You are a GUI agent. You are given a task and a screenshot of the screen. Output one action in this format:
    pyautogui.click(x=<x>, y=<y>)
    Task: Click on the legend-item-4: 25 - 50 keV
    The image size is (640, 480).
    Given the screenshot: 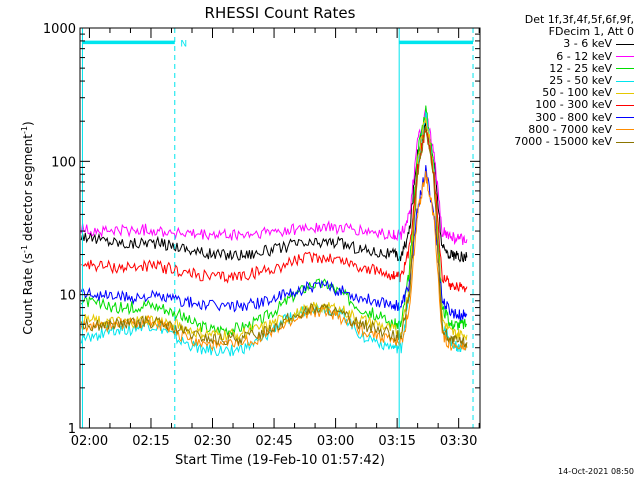 What is the action you would take?
    pyautogui.click(x=559, y=81)
    